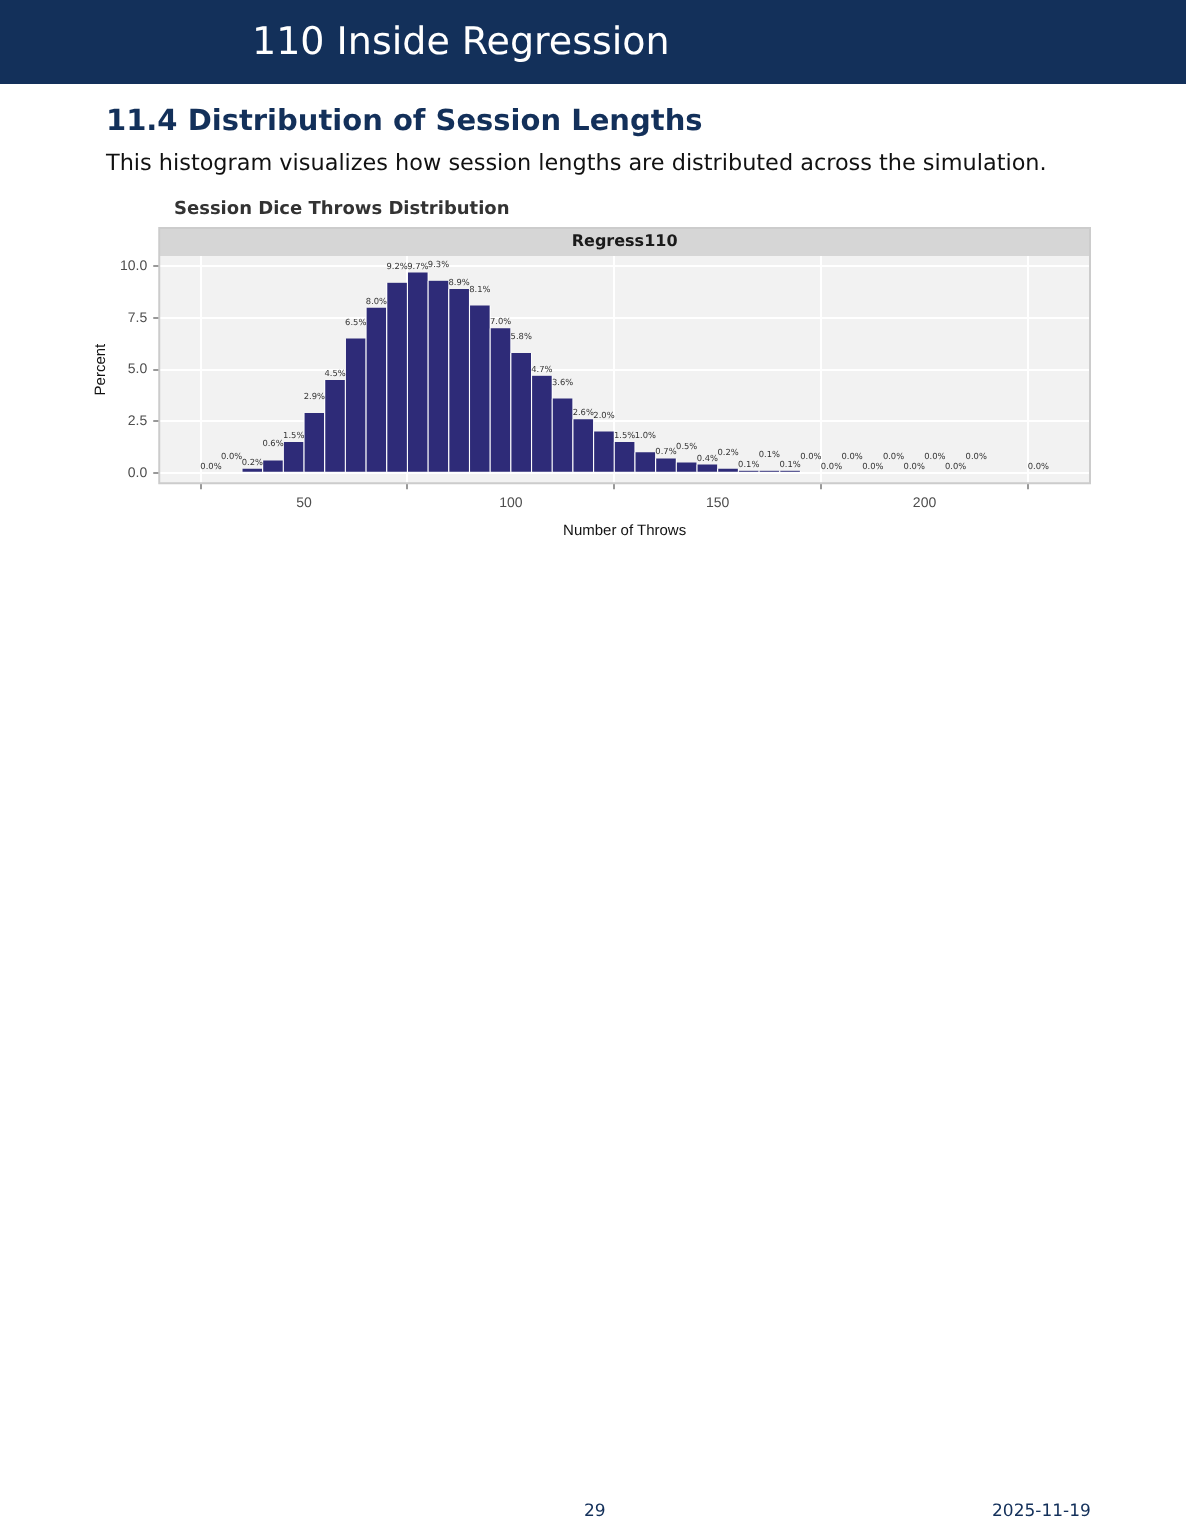 This screenshot has width=1186, height=1536. What do you see at coordinates (595, 1512) in the screenshot?
I see `text: 29` at bounding box center [595, 1512].